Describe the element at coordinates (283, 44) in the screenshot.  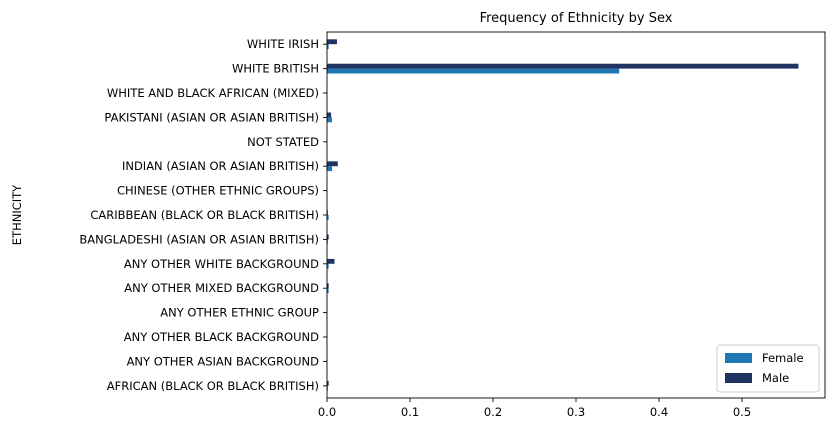
I see `y-tick-label: WHITE IRISH` at that location.